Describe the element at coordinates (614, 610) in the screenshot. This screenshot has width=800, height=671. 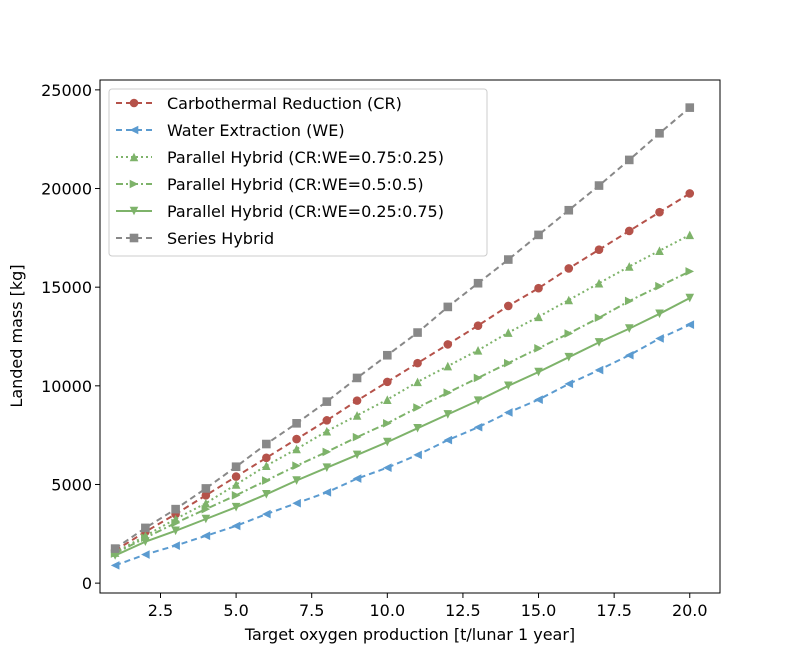
I see `x-tick-label: 17.5` at that location.